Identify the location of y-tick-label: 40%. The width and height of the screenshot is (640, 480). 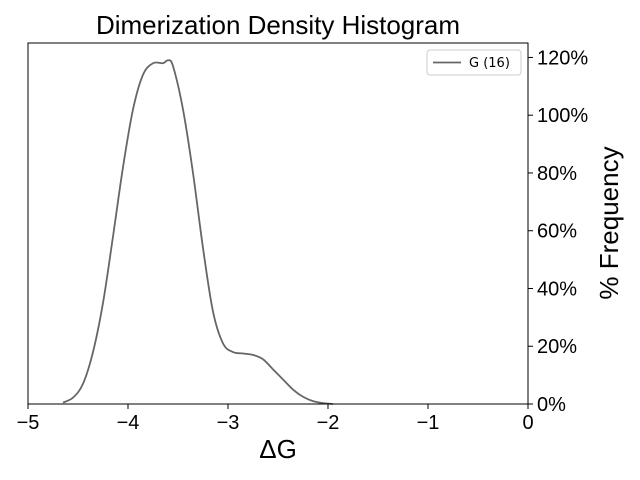
(557, 289).